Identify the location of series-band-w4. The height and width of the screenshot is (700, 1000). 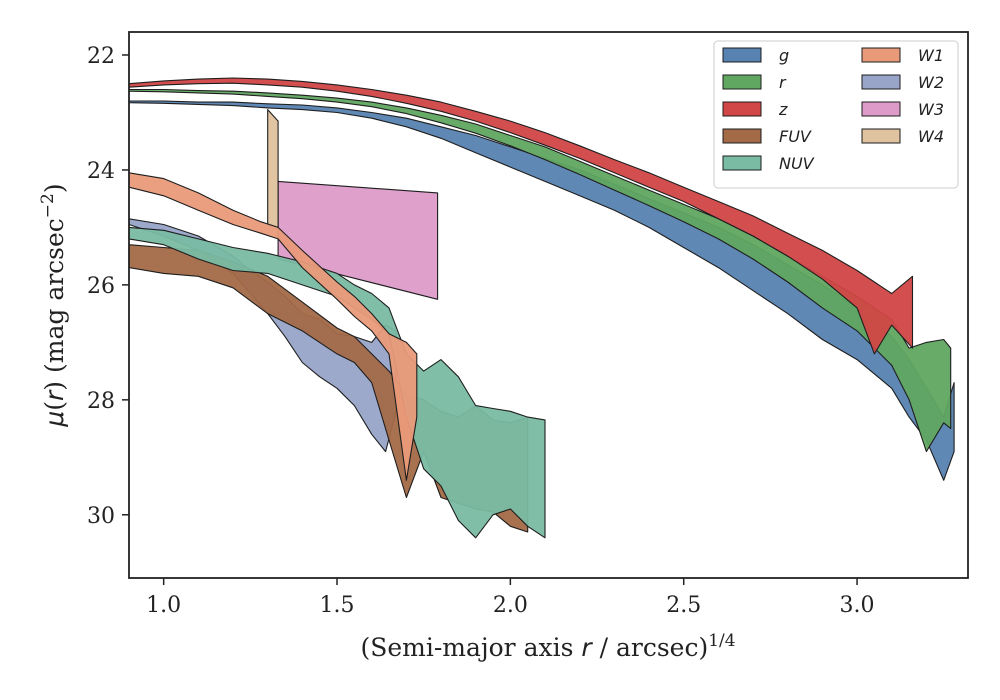
(273, 168).